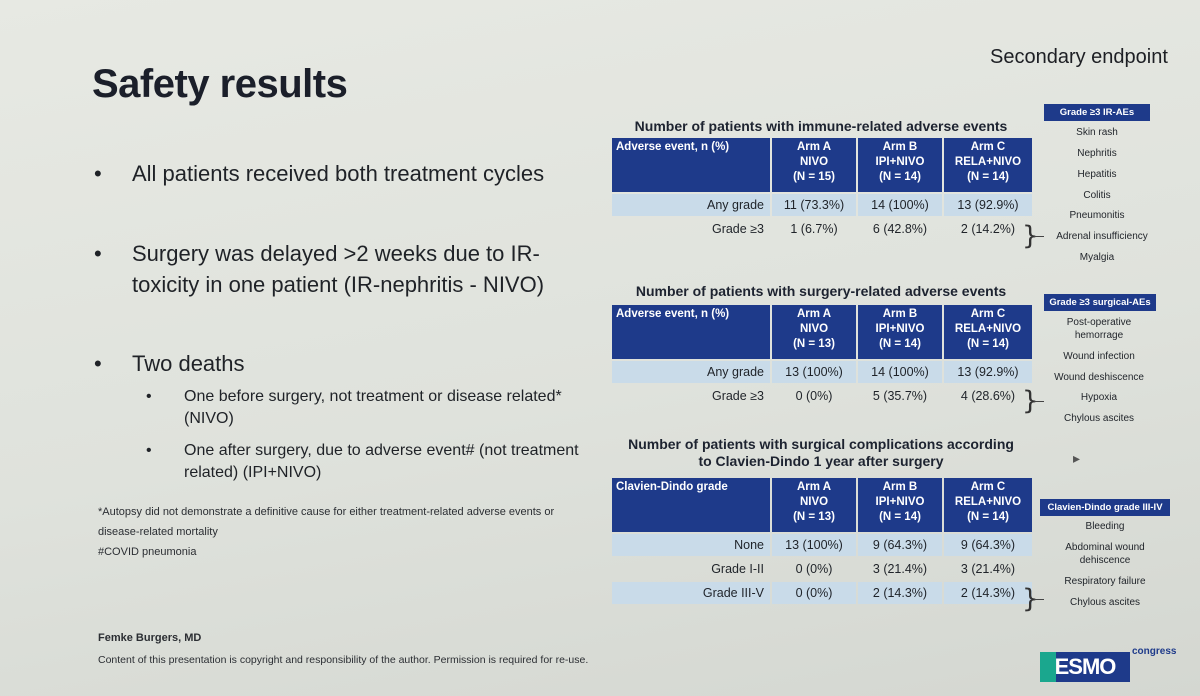 The width and height of the screenshot is (1200, 696). Describe the element at coordinates (1099, 397) in the screenshot. I see `side-panel-item: Hypoxia` at that location.